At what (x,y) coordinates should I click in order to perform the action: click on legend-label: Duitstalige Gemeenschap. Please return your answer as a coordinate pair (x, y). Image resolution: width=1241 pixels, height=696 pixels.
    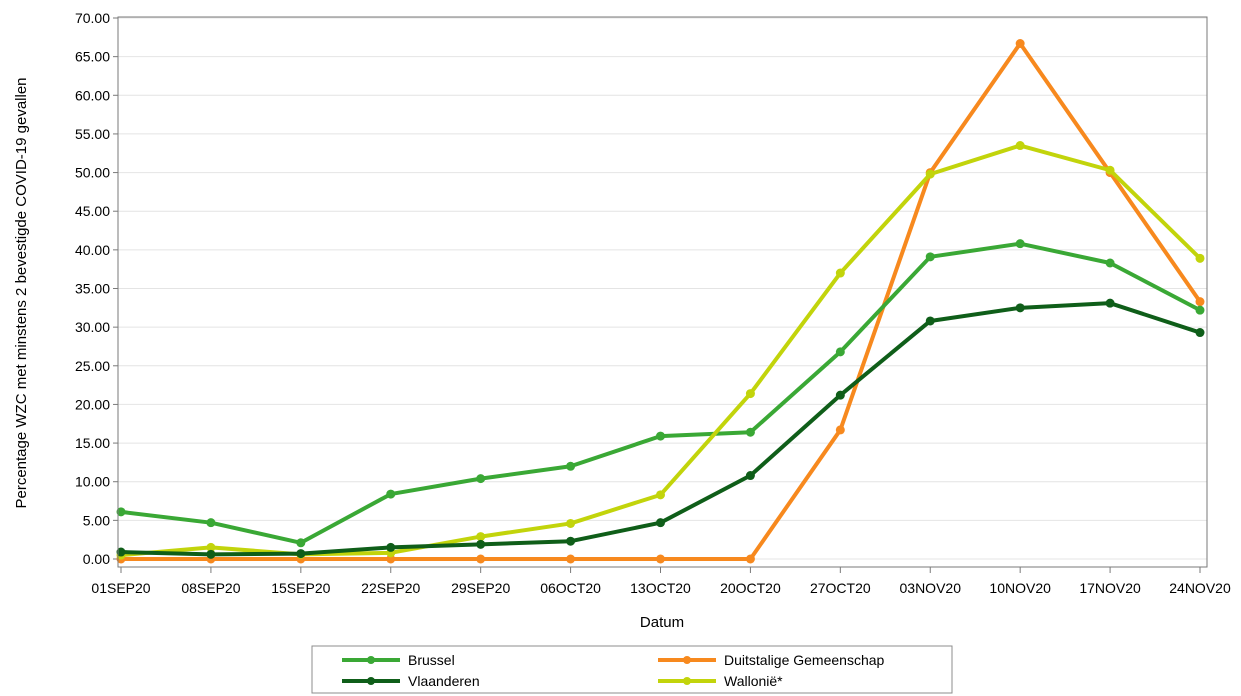
    Looking at the image, I should click on (804, 660).